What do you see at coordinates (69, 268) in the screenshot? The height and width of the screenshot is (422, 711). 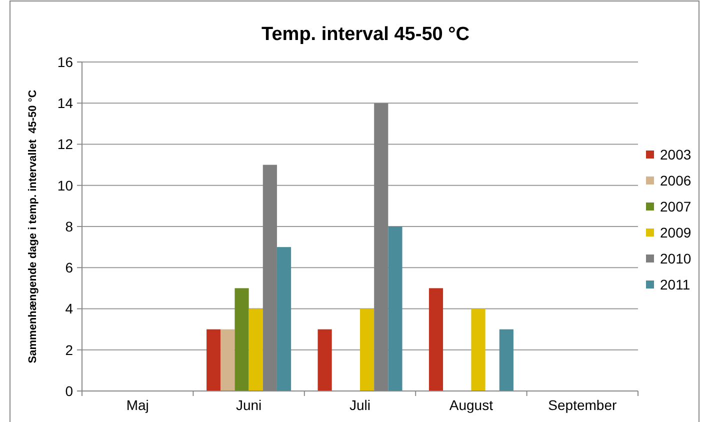 I see `y-tick-label: 6` at bounding box center [69, 268].